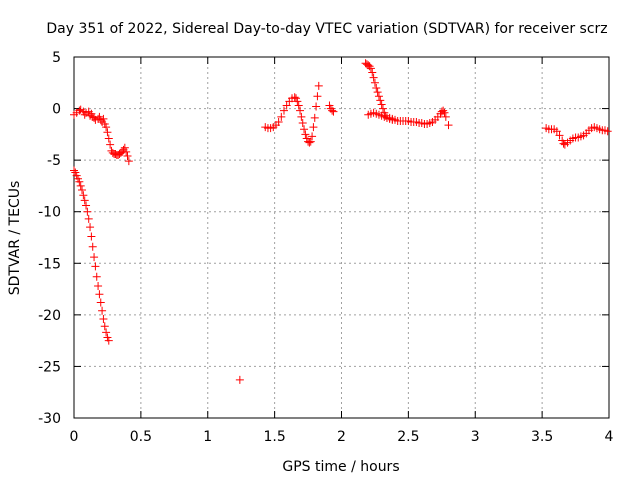  Describe the element at coordinates (341, 437) in the screenshot. I see `x-tick-label: 2` at that location.